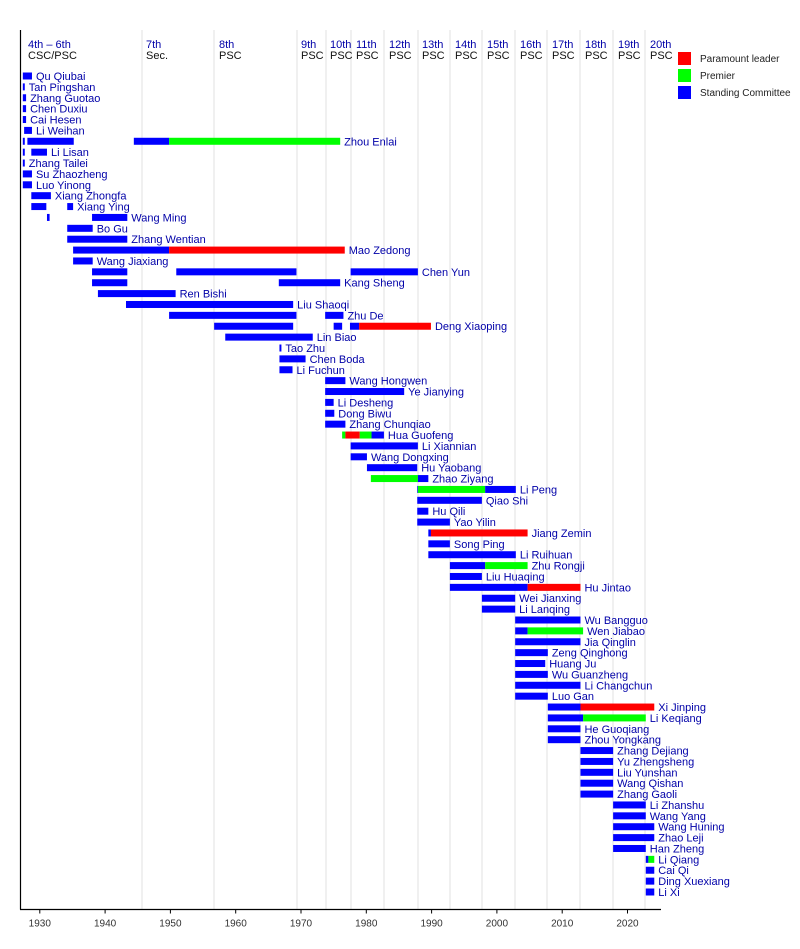  I want to click on name-label: Qu Qiubai, so click(61, 77).